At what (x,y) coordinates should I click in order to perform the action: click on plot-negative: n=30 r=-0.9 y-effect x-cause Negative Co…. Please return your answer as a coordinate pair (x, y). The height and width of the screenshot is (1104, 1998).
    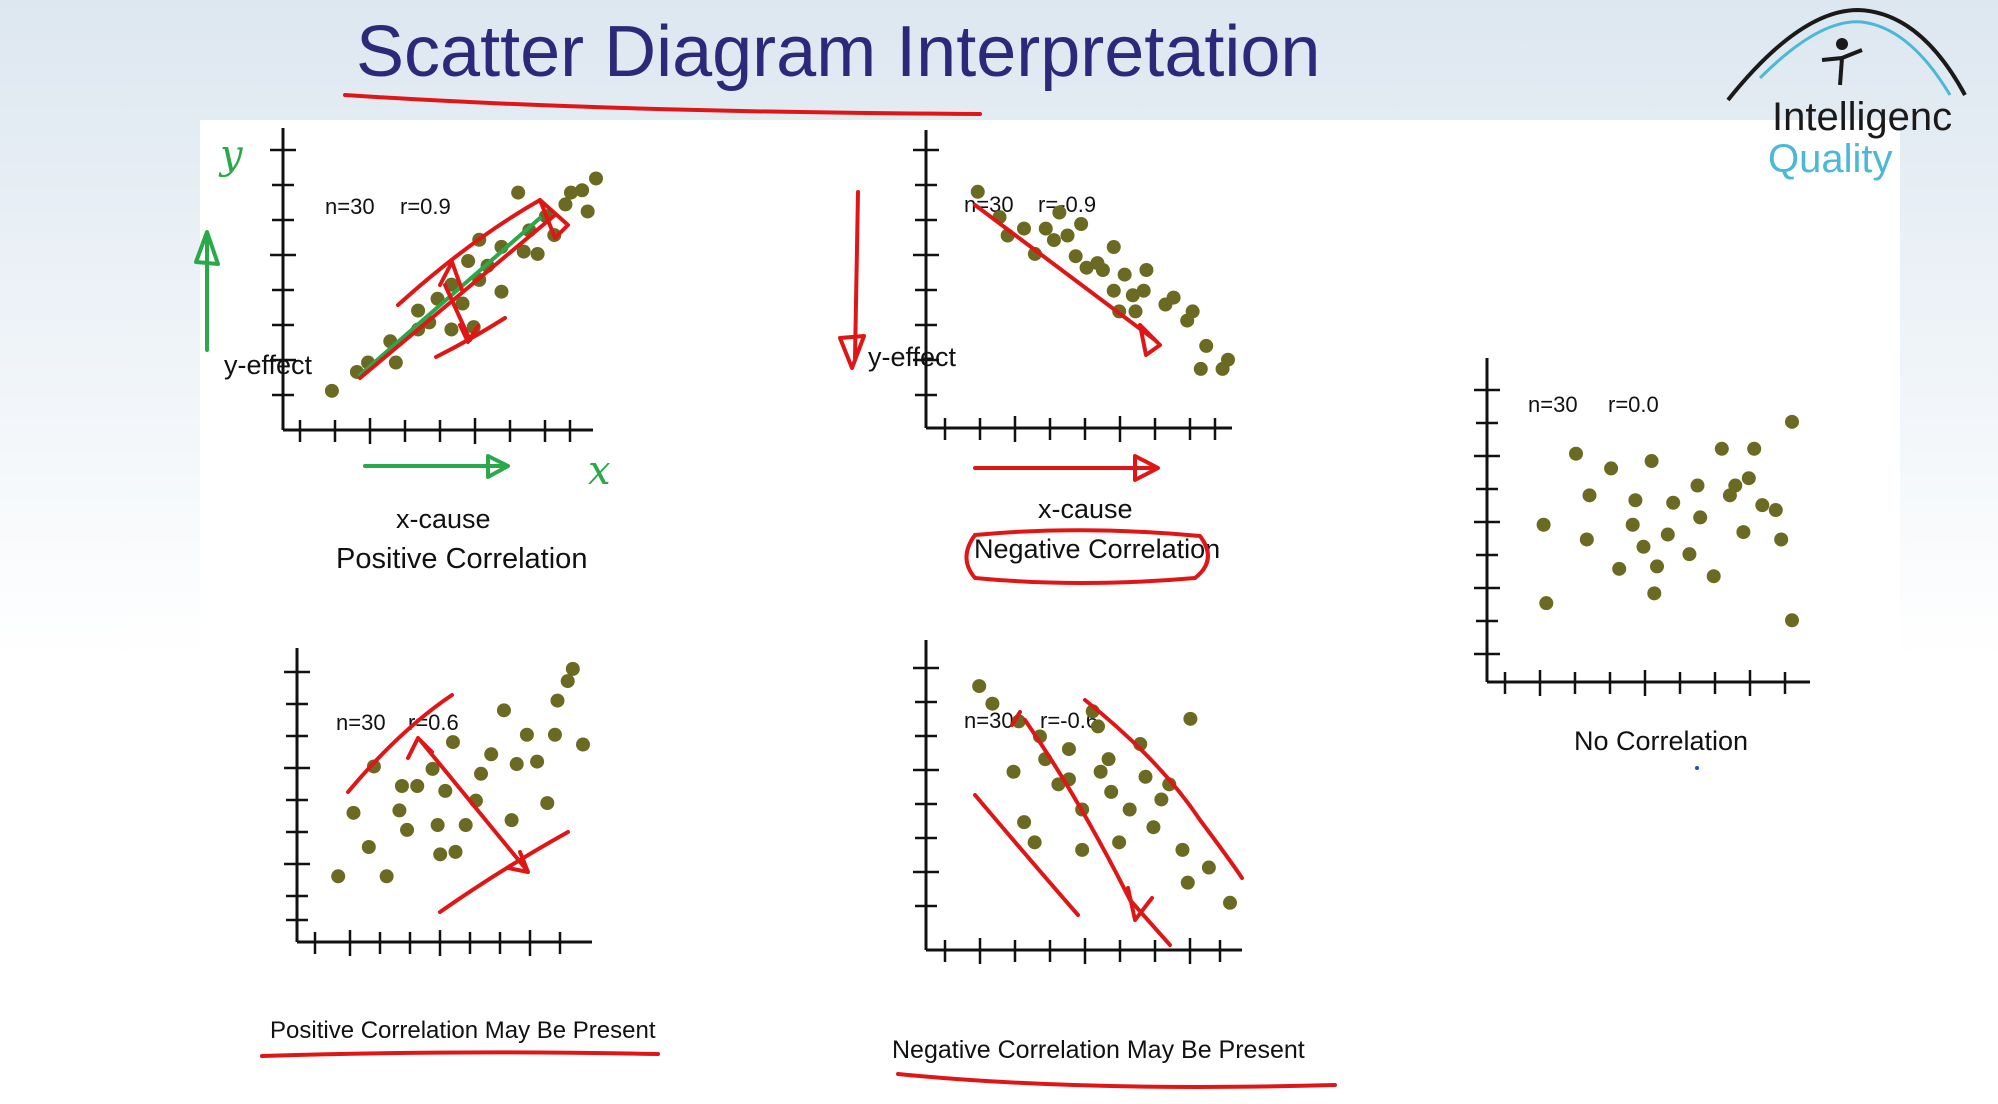
    Looking at the image, I should click on (1036, 357).